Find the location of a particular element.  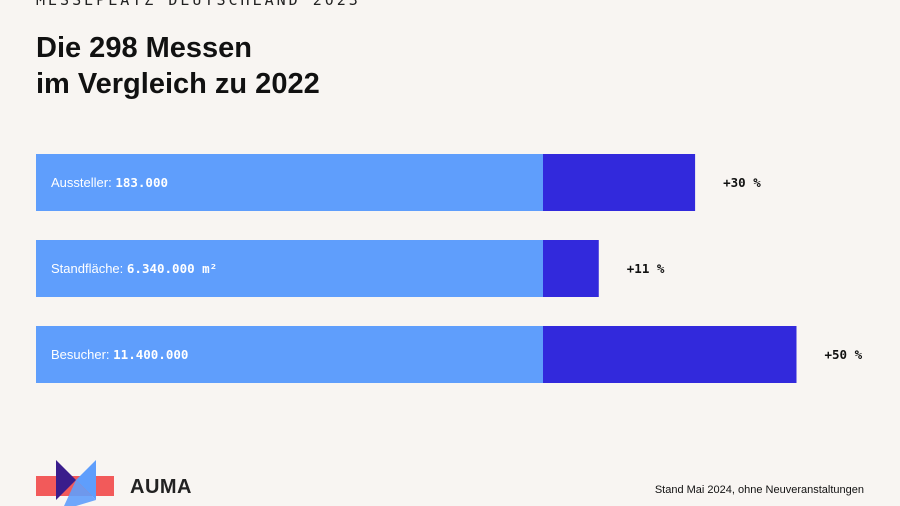

bar-label-Aussteller: Aussteller: 183.000 is located at coordinates (109, 182).